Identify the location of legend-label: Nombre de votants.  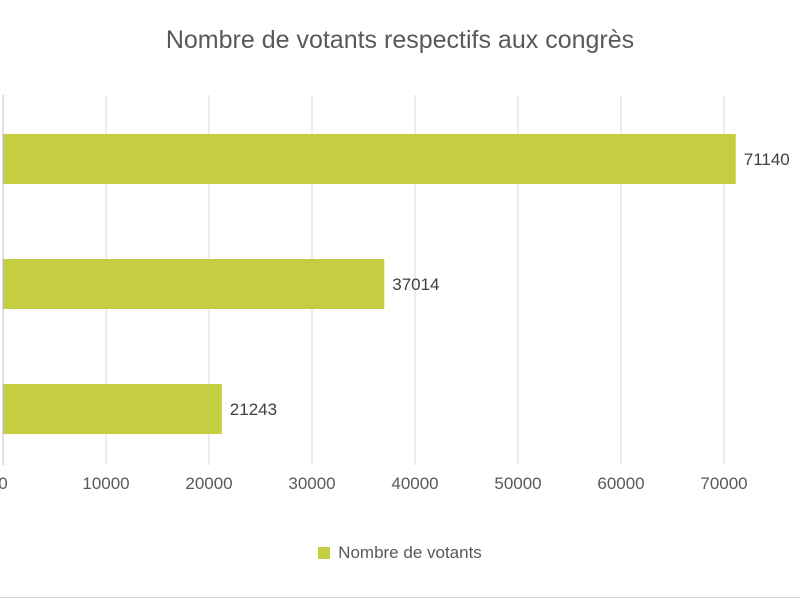
(410, 552).